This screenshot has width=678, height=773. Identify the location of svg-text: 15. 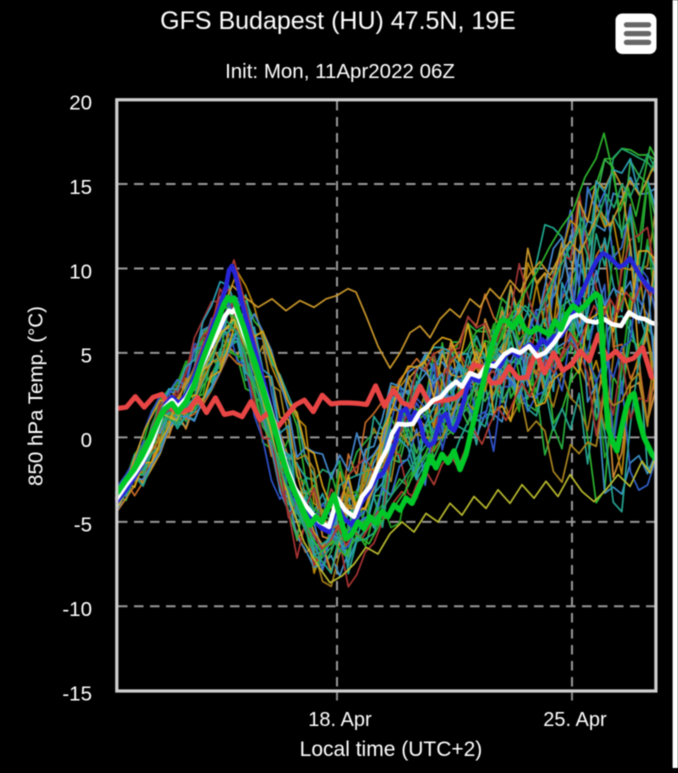
(80, 187).